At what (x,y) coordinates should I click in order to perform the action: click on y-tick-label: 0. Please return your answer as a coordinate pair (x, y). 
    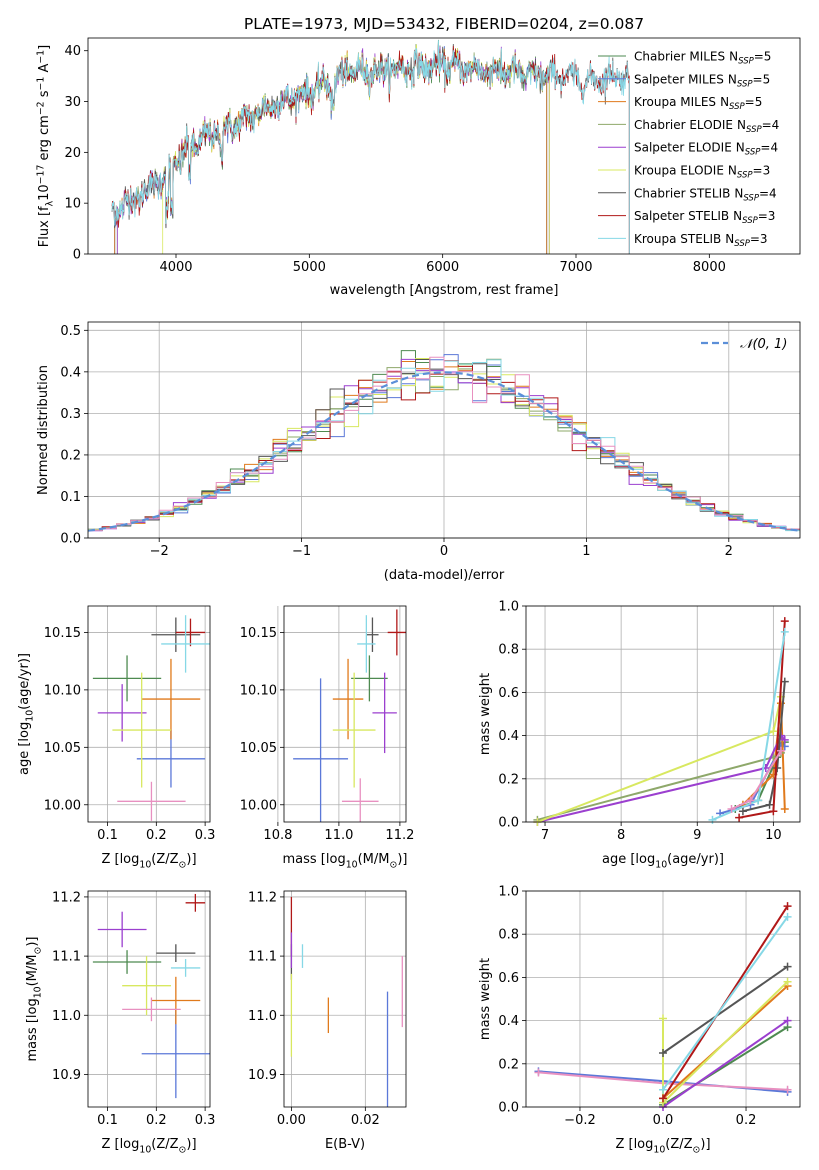
    Looking at the image, I should click on (77, 255).